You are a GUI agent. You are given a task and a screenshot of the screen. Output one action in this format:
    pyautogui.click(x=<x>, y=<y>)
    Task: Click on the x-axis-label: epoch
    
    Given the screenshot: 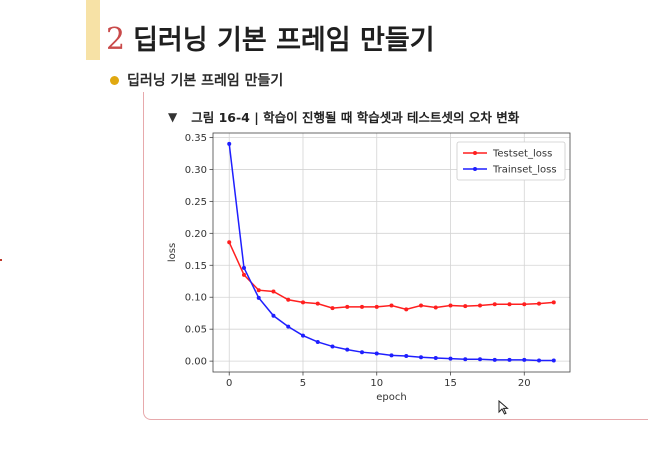 What is the action you would take?
    pyautogui.click(x=391, y=397)
    